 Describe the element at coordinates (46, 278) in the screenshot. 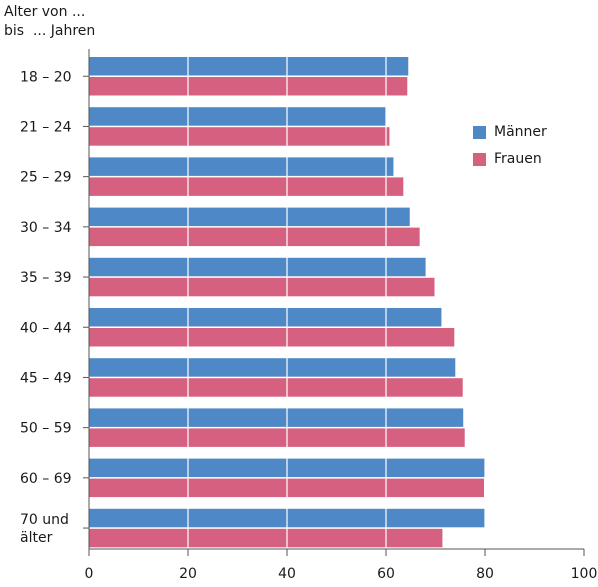

I see `y-tick-label-4: 35 – 39` at that location.